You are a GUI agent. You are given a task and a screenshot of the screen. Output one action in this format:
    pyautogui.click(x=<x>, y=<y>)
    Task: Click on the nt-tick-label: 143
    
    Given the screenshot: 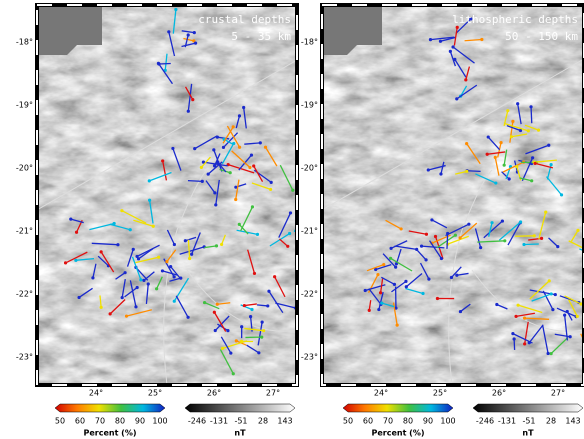 What is the action you would take?
    pyautogui.click(x=284, y=421)
    